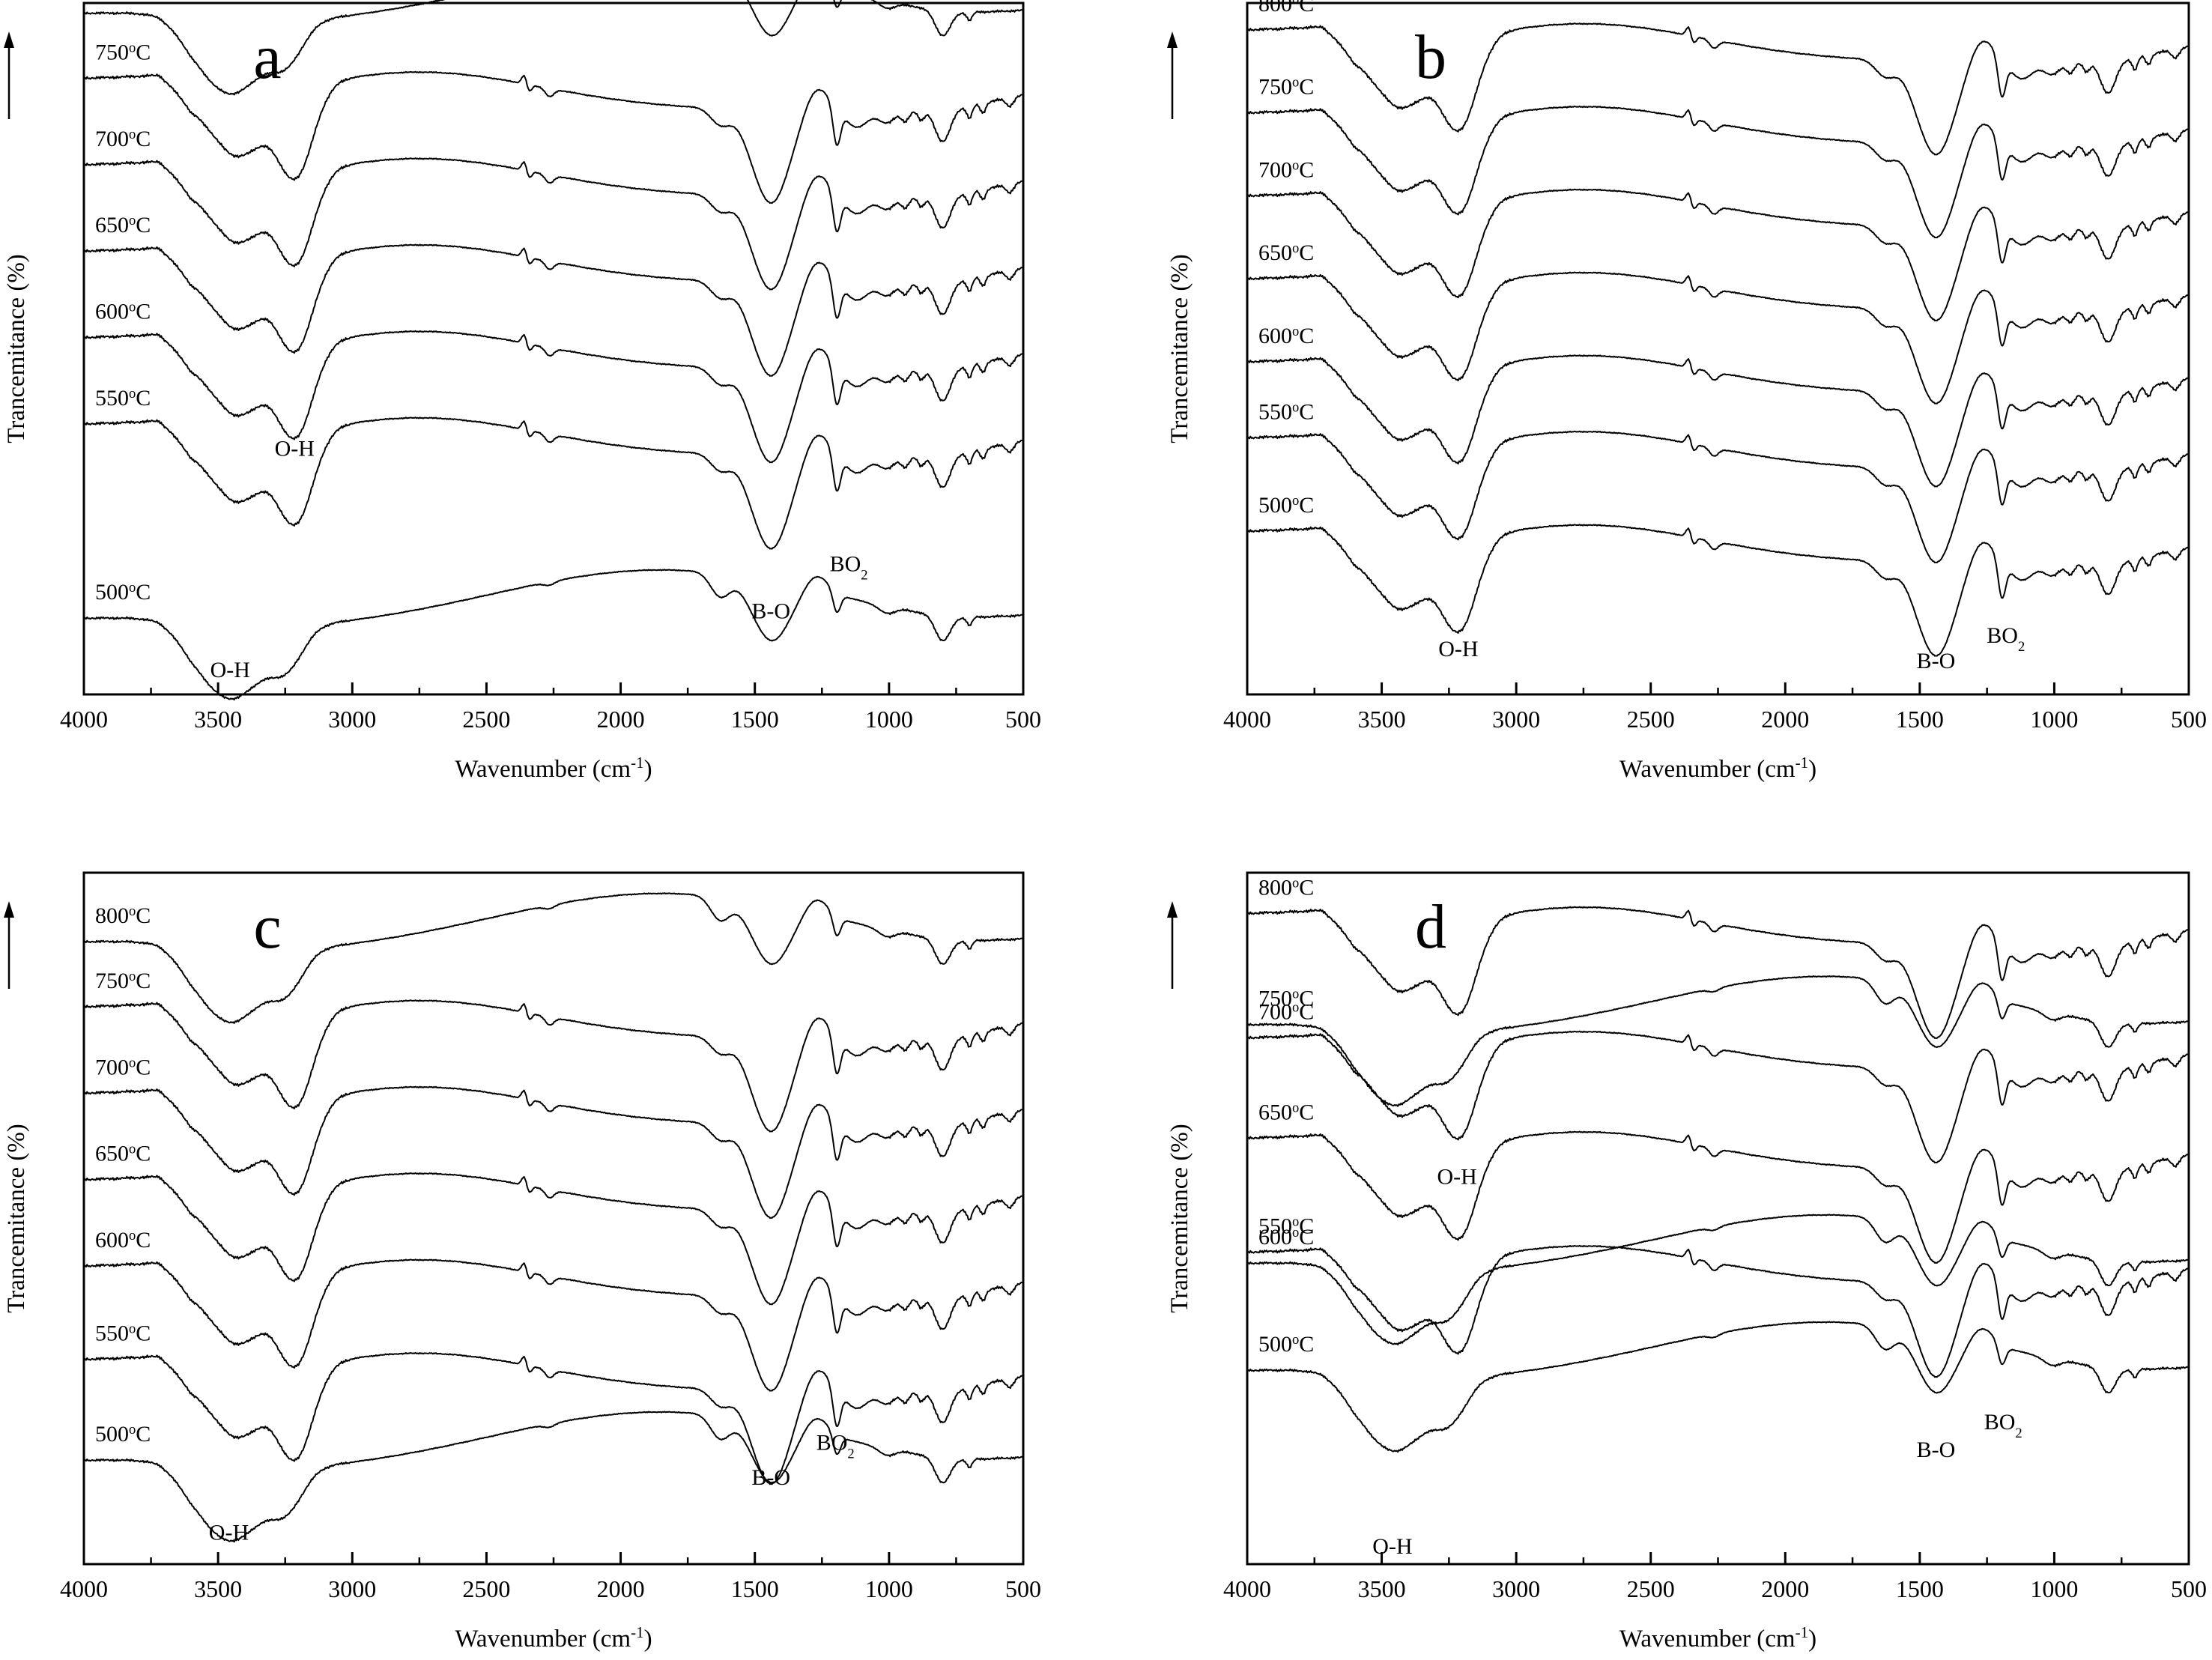 The width and height of the screenshot is (2212, 1660). What do you see at coordinates (267, 927) in the screenshot?
I see `panel-letter: c` at bounding box center [267, 927].